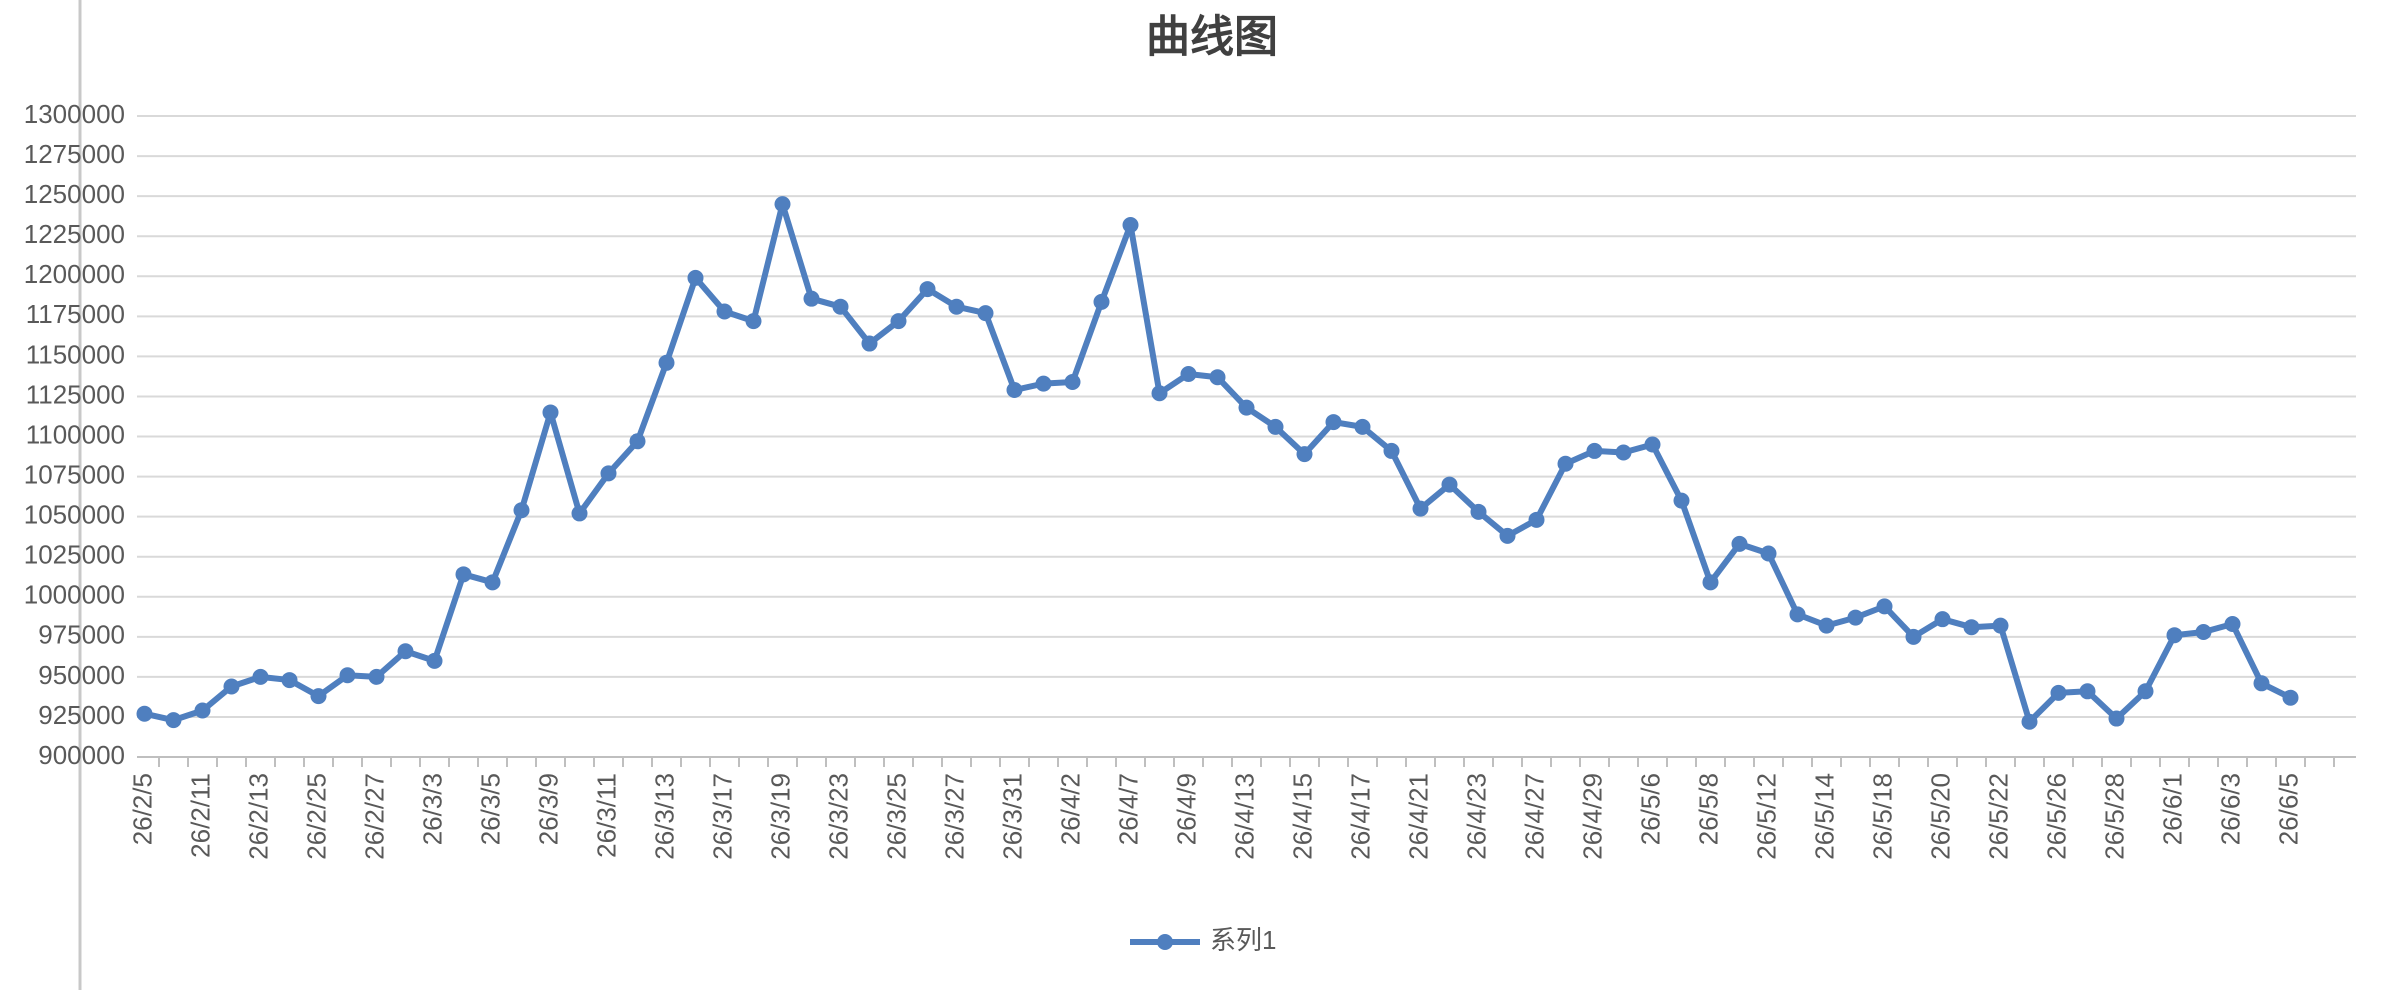 This screenshot has height=990, width=2384. I want to click on y-tick-label: 1200000, so click(74, 274).